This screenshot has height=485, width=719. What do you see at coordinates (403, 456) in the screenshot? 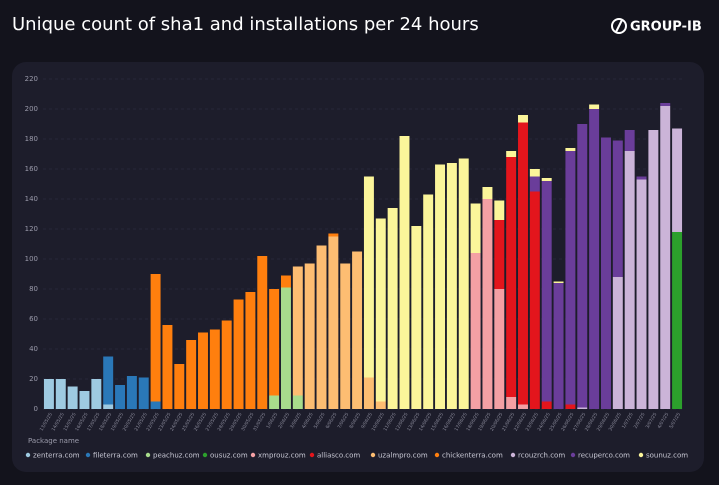
I see `legend-label: uzalmpro.com` at bounding box center [403, 456].